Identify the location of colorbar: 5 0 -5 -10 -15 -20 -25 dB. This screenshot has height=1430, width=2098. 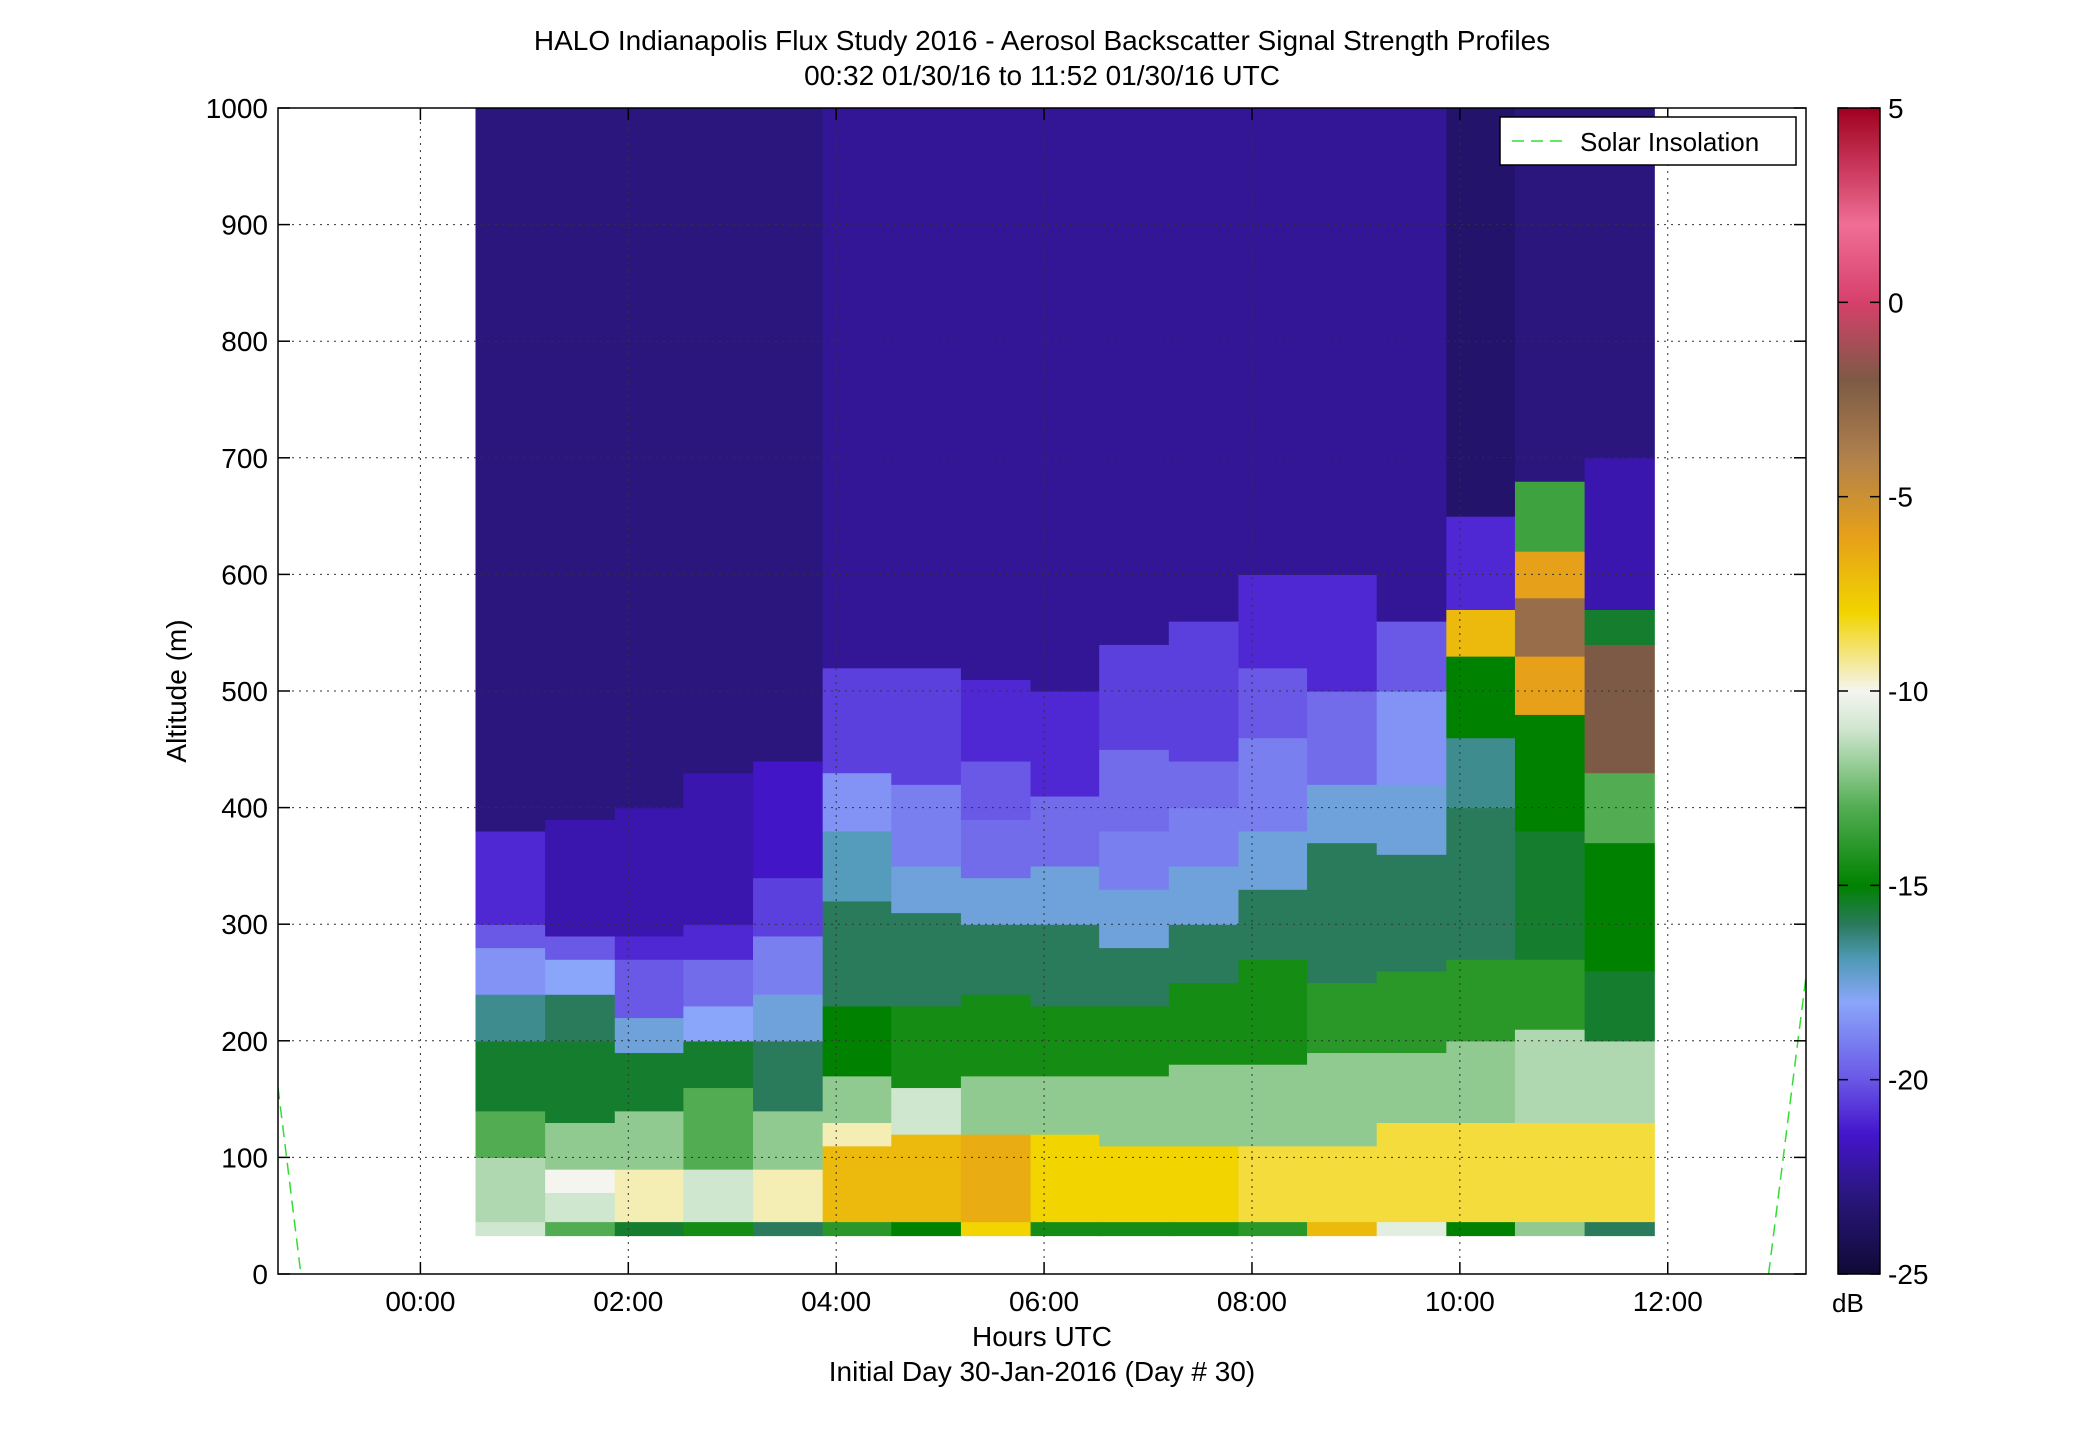
(1880, 705).